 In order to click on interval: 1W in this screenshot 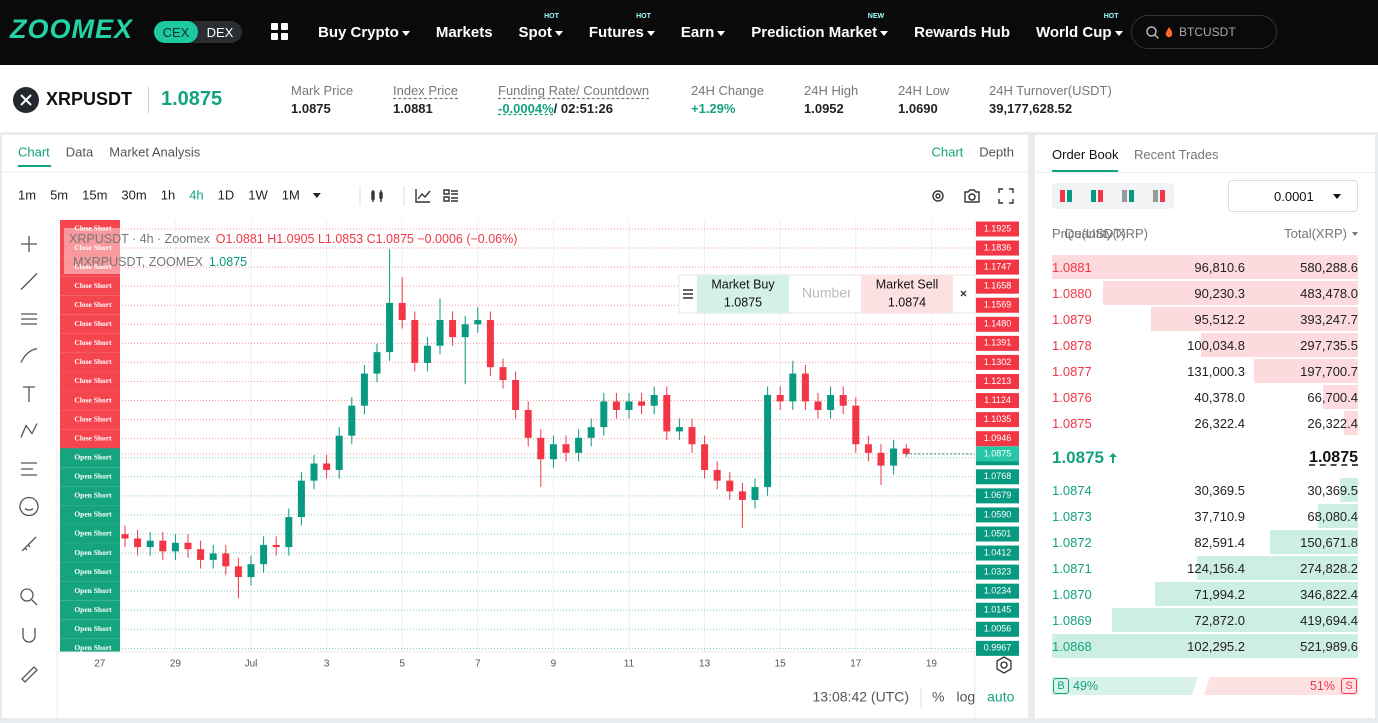, I will do `click(258, 194)`.